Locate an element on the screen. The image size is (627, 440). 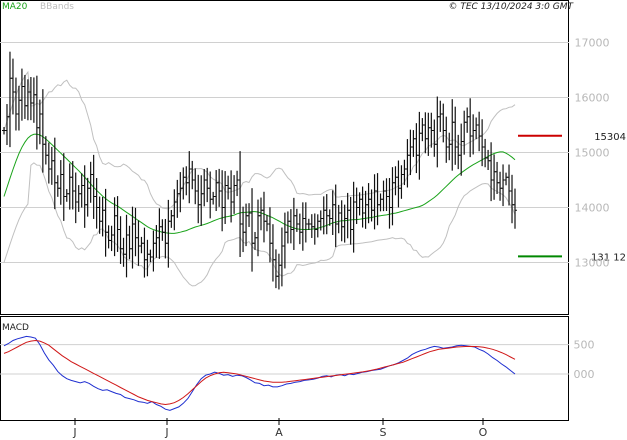
x-tick-label: S is located at coordinates (383, 432).